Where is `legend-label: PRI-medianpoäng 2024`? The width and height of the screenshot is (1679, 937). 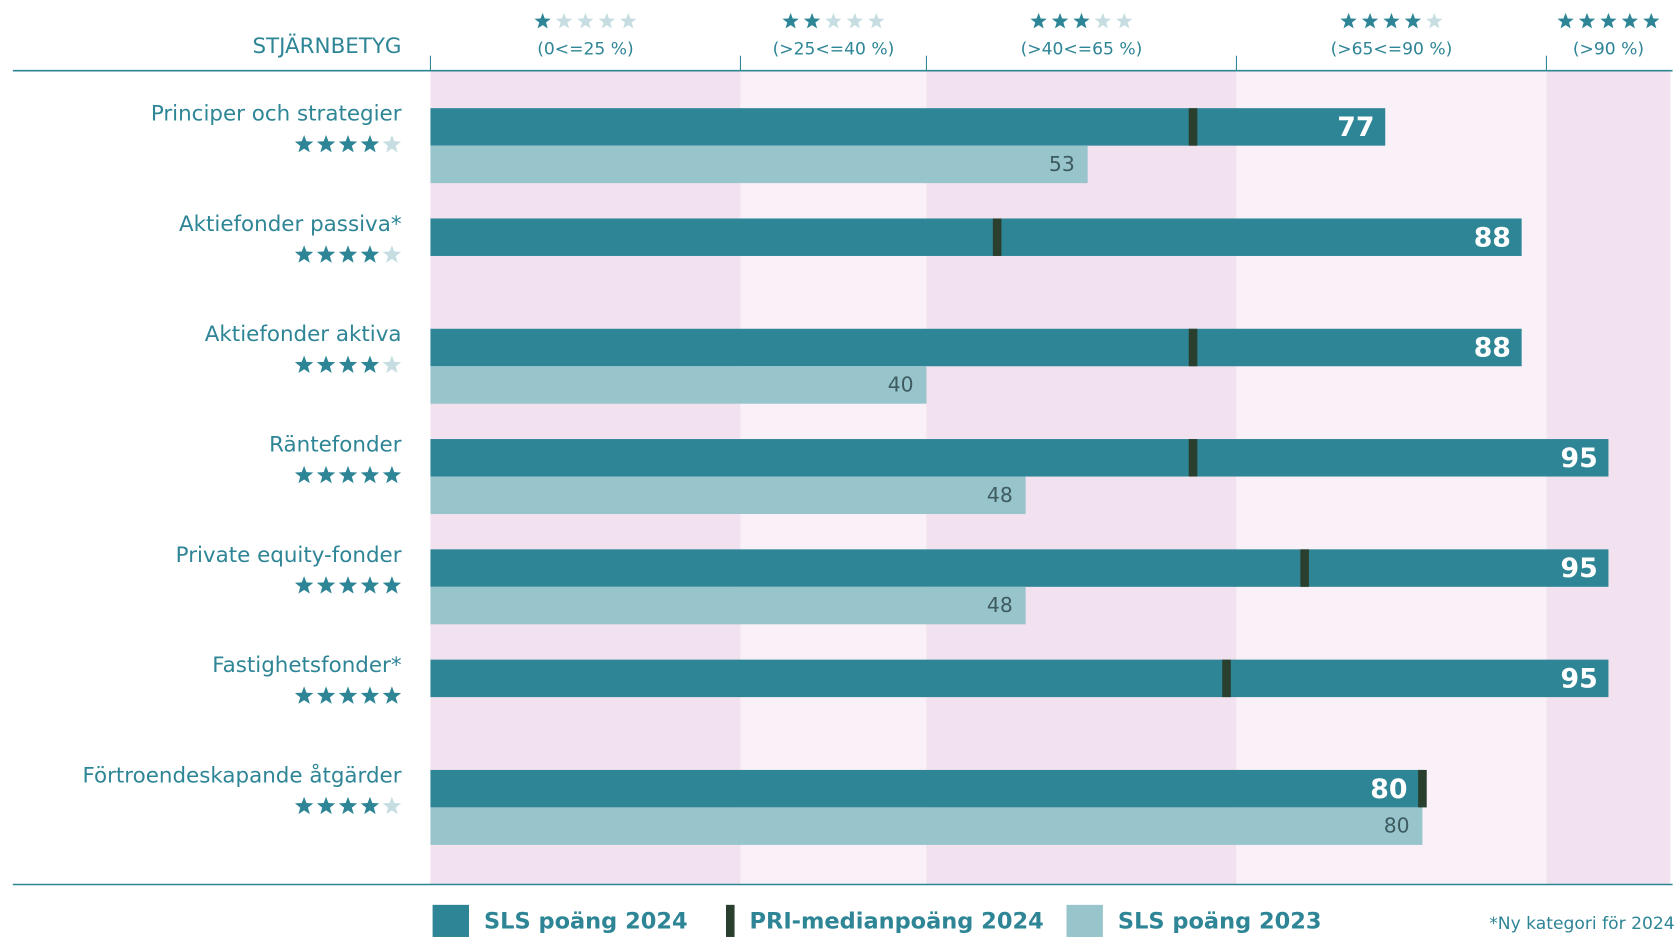 legend-label: PRI-medianpoäng 2024 is located at coordinates (897, 921).